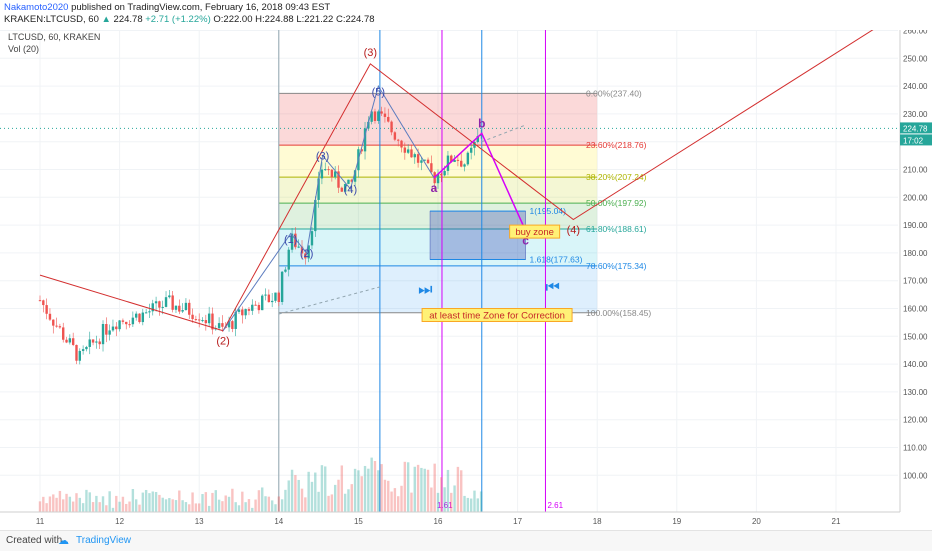  What do you see at coordinates (616, 145) in the screenshot?
I see `fib-level-label: 23.60%(218.76)` at bounding box center [616, 145].